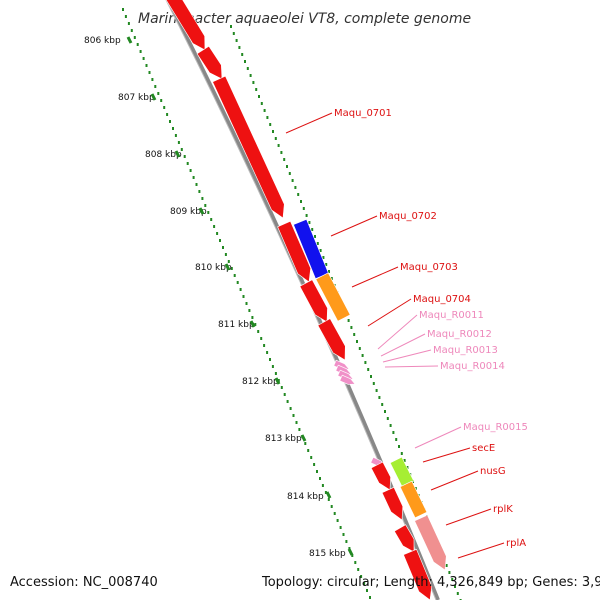  I want to click on tick-label: 806 kbp, so click(102, 41).